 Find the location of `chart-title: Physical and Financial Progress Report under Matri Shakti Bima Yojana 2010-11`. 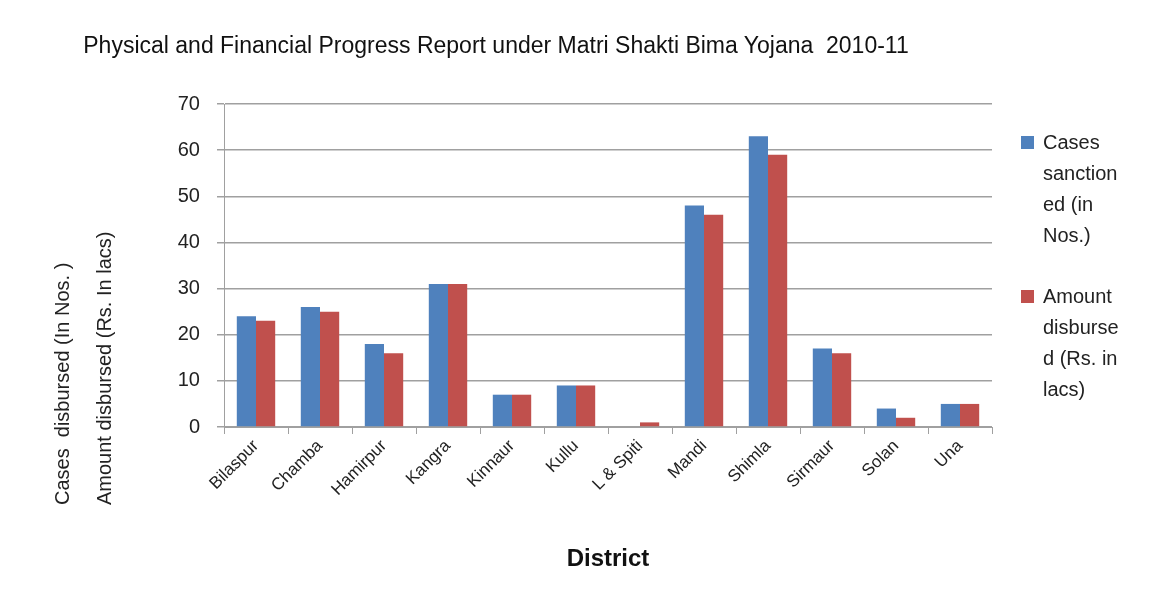

chart-title: Physical and Financial Progress Report under Matri Shakti Bima Yojana 2010-11 is located at coordinates (496, 45).